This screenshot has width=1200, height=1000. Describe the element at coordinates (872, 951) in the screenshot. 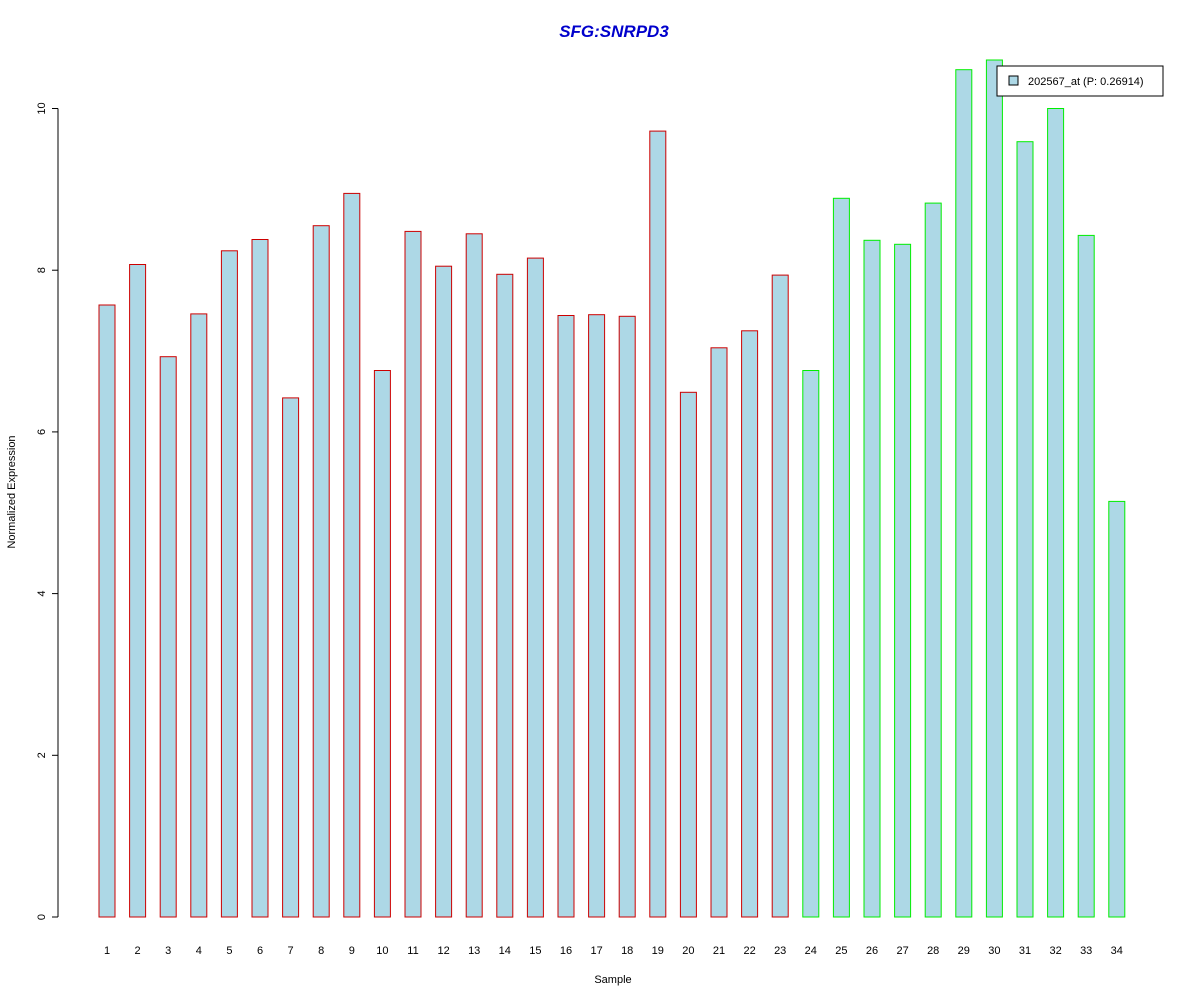

I see `x-tick-label: 26` at that location.